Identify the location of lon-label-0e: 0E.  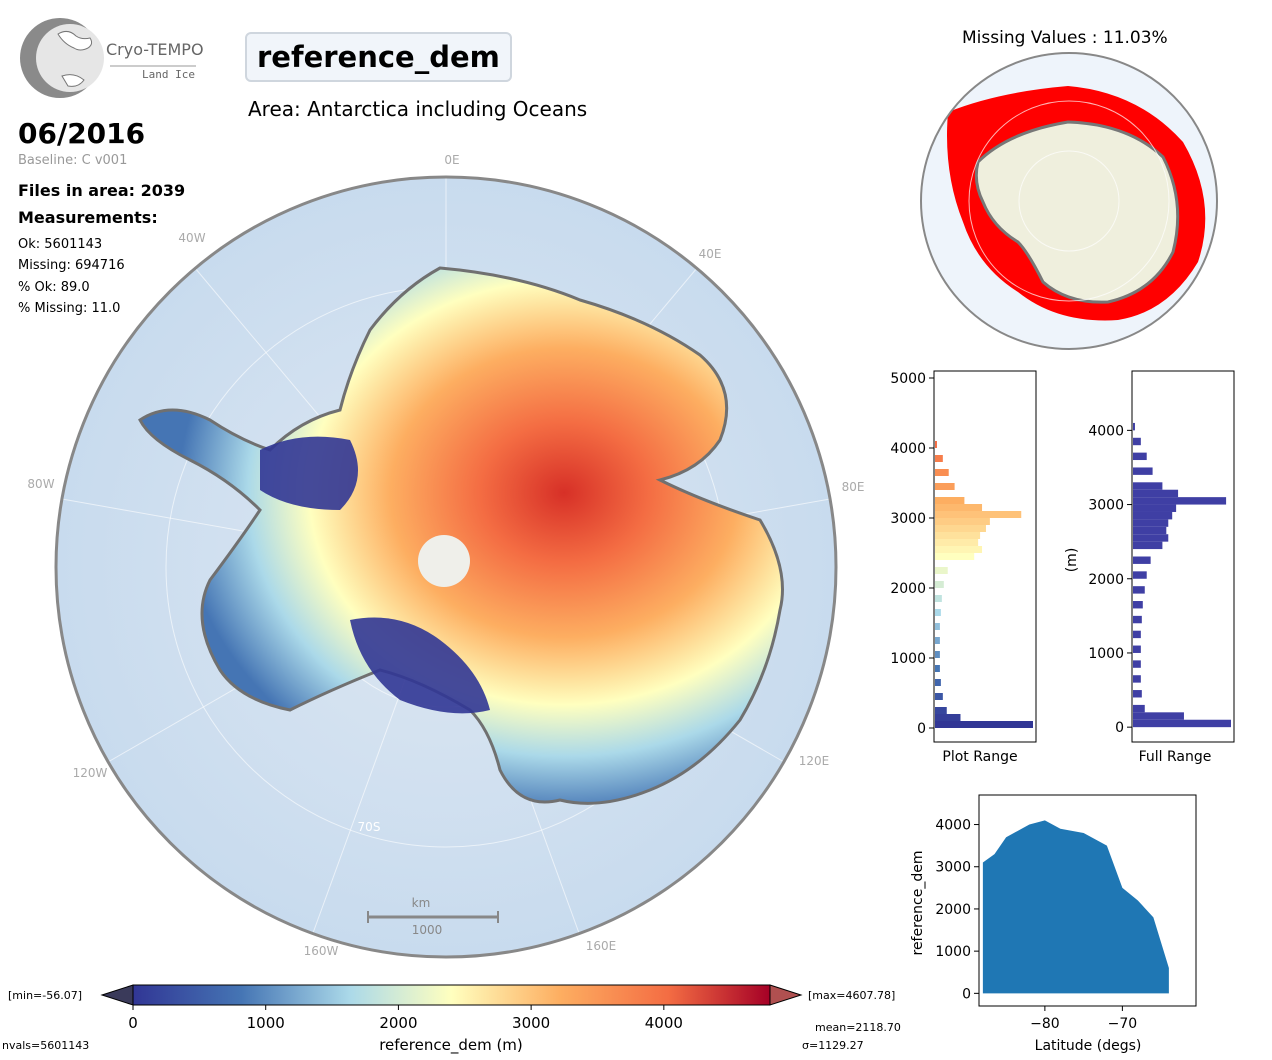
(451, 160).